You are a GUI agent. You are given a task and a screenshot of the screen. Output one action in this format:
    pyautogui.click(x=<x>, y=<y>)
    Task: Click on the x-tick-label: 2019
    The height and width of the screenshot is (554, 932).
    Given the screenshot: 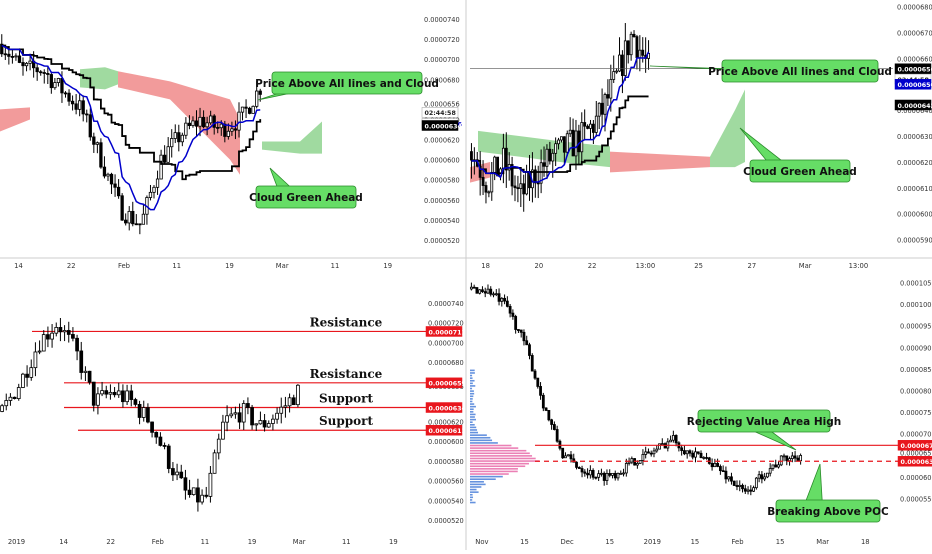 What is the action you would take?
    pyautogui.click(x=652, y=542)
    